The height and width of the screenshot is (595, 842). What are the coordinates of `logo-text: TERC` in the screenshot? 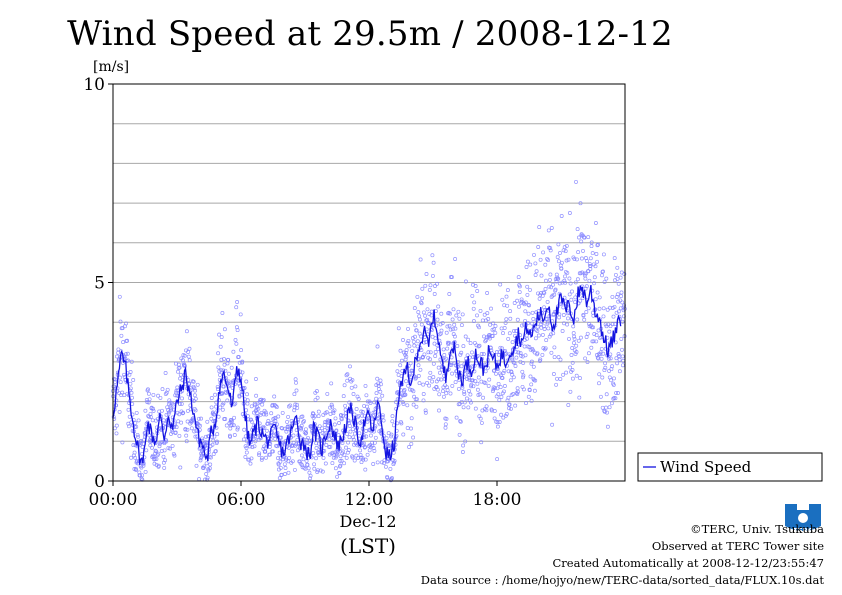 It's located at (803, 531).